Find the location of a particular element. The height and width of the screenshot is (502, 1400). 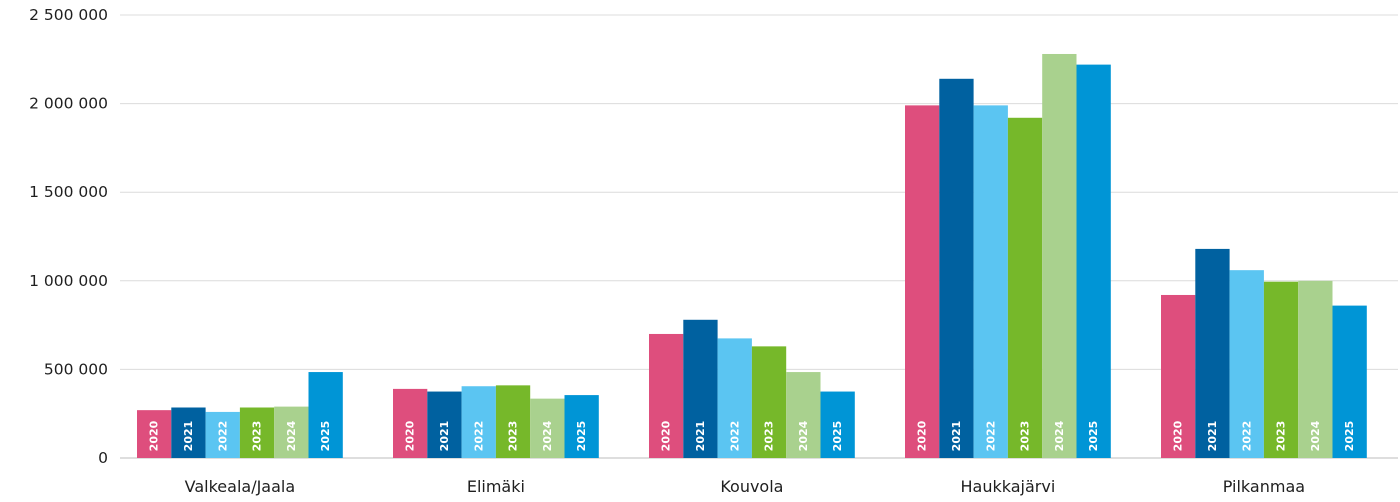

y-tick-label: 2 000 000 is located at coordinates (68, 104).